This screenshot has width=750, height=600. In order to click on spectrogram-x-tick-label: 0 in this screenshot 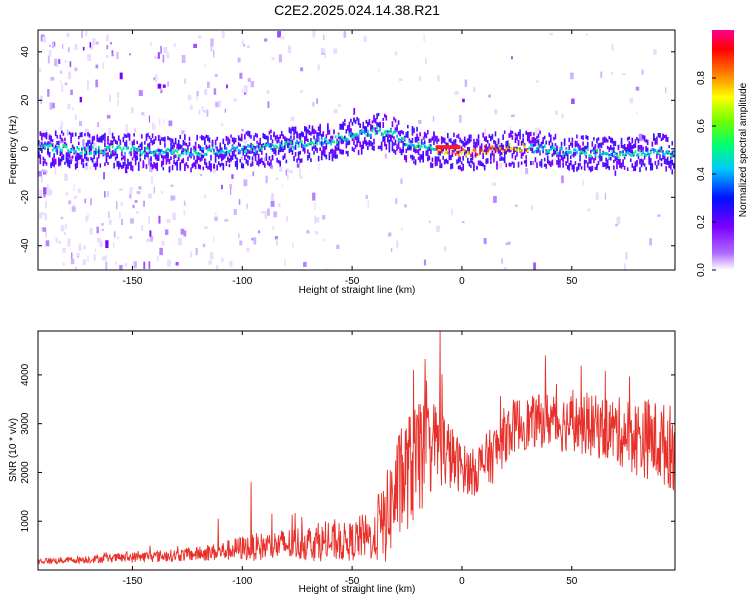, I will do `click(462, 281)`.